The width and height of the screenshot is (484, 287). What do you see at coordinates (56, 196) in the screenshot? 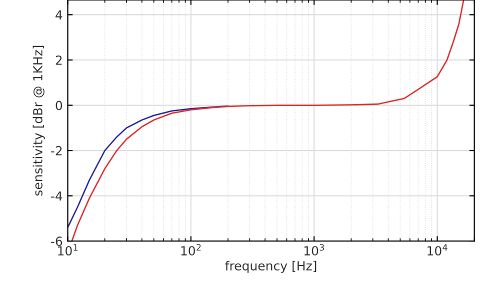
I see `y-tick-label: -4` at bounding box center [56, 196].